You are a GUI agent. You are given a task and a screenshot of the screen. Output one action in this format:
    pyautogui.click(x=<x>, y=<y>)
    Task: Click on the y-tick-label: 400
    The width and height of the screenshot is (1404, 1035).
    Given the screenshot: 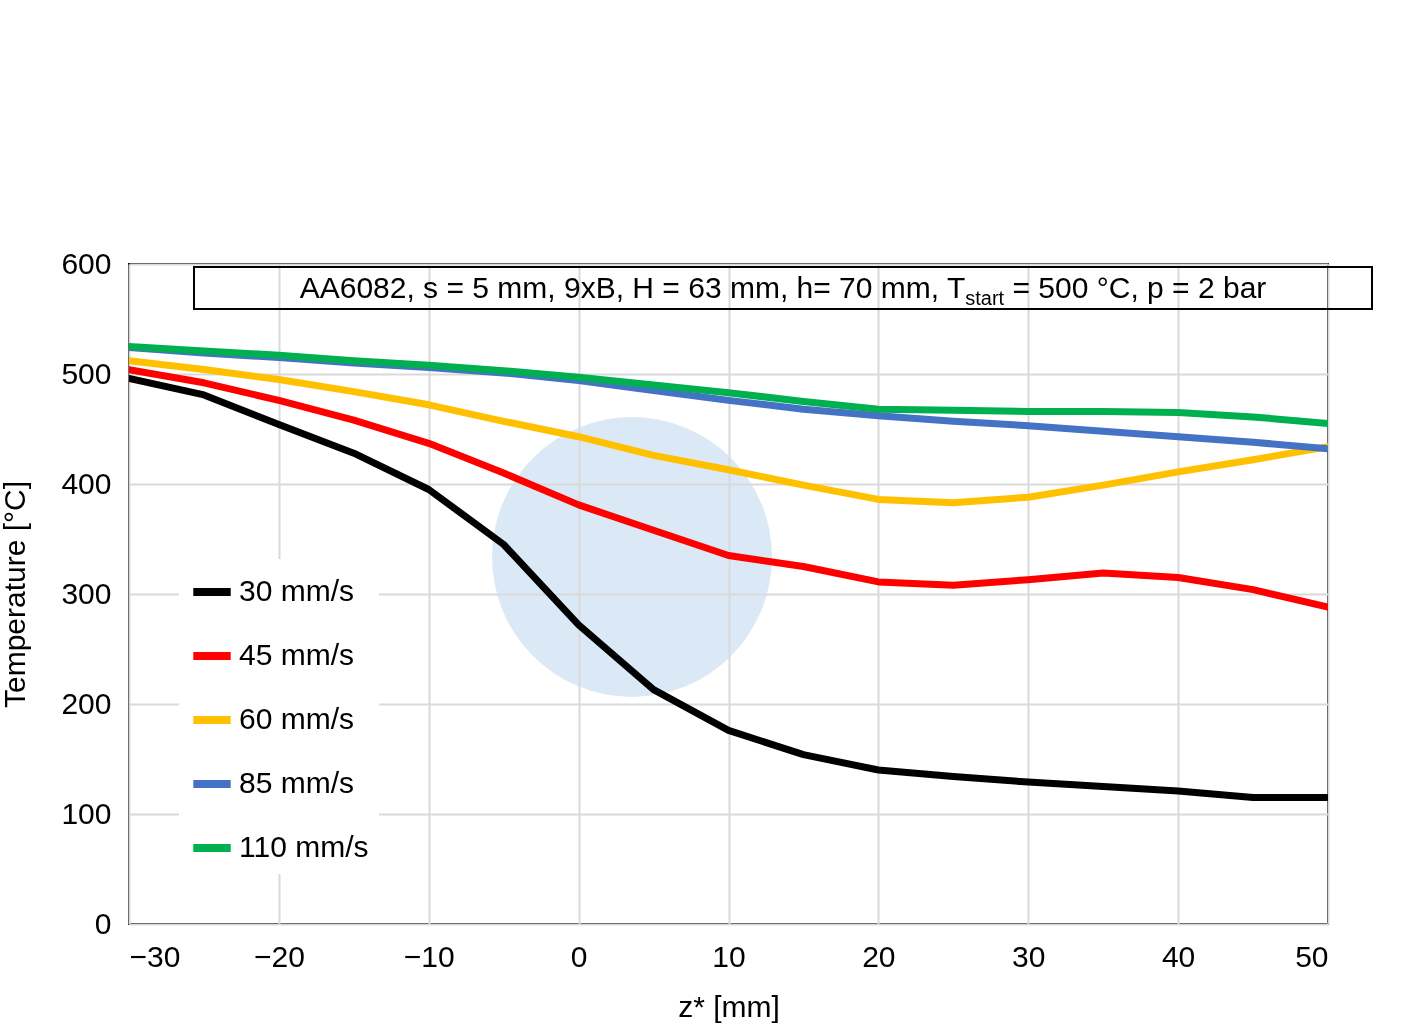 What is the action you would take?
    pyautogui.click(x=86, y=483)
    